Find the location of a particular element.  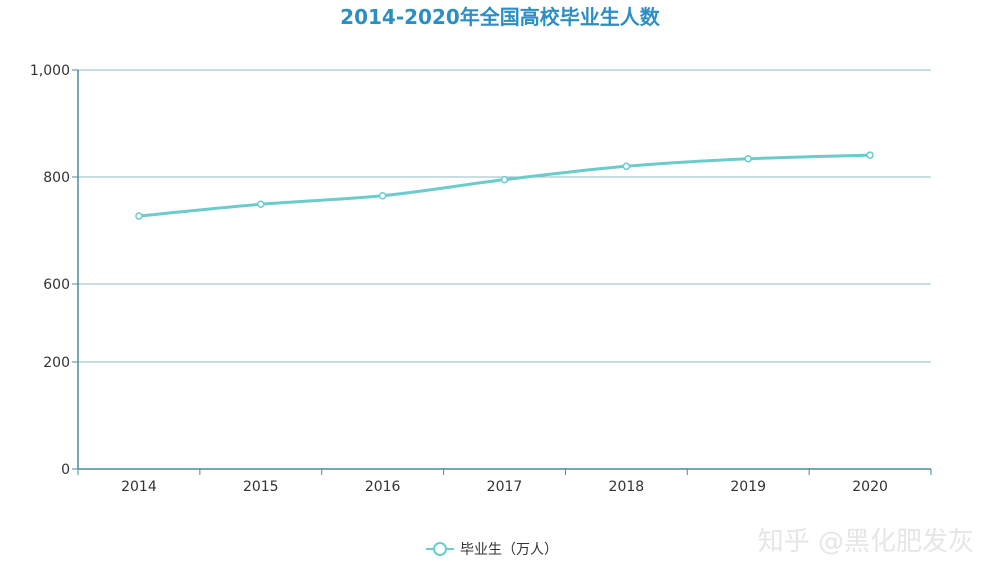

legend: 毕业生（万人） is located at coordinates (492, 550).